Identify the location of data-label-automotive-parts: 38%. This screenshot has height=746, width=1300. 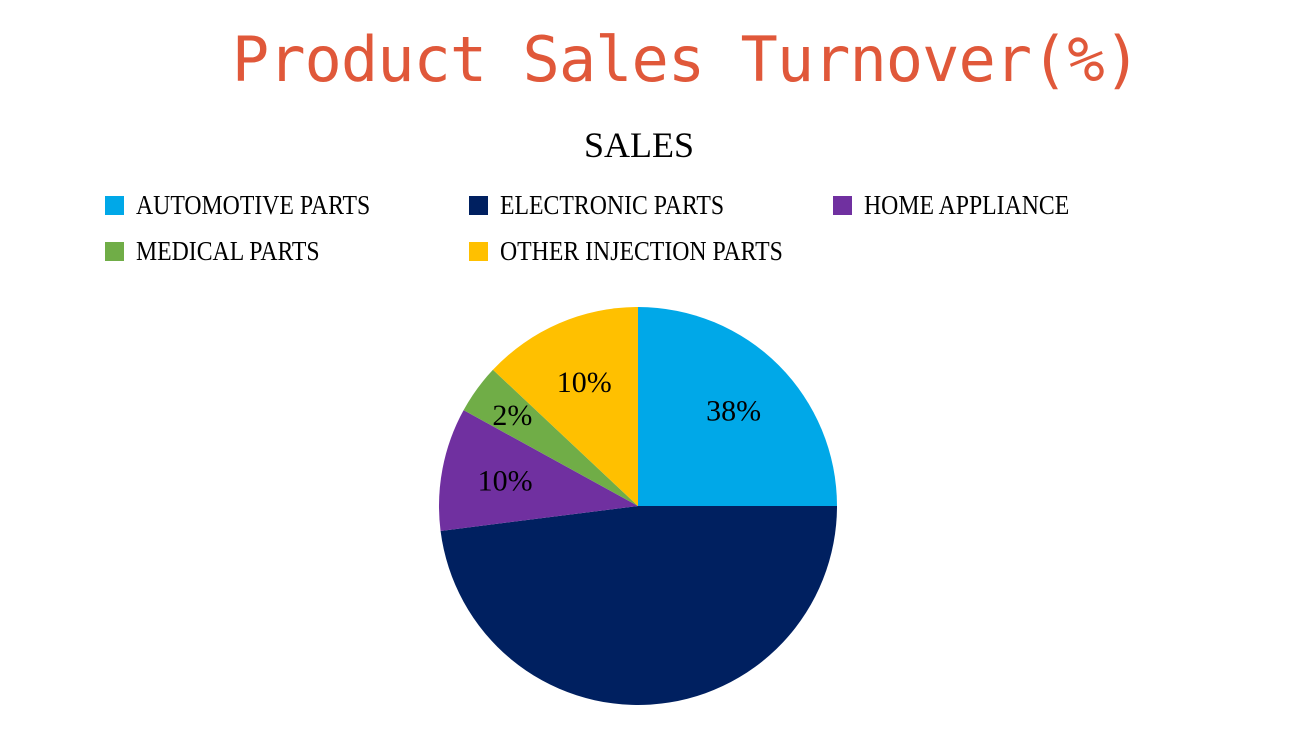
(733, 410).